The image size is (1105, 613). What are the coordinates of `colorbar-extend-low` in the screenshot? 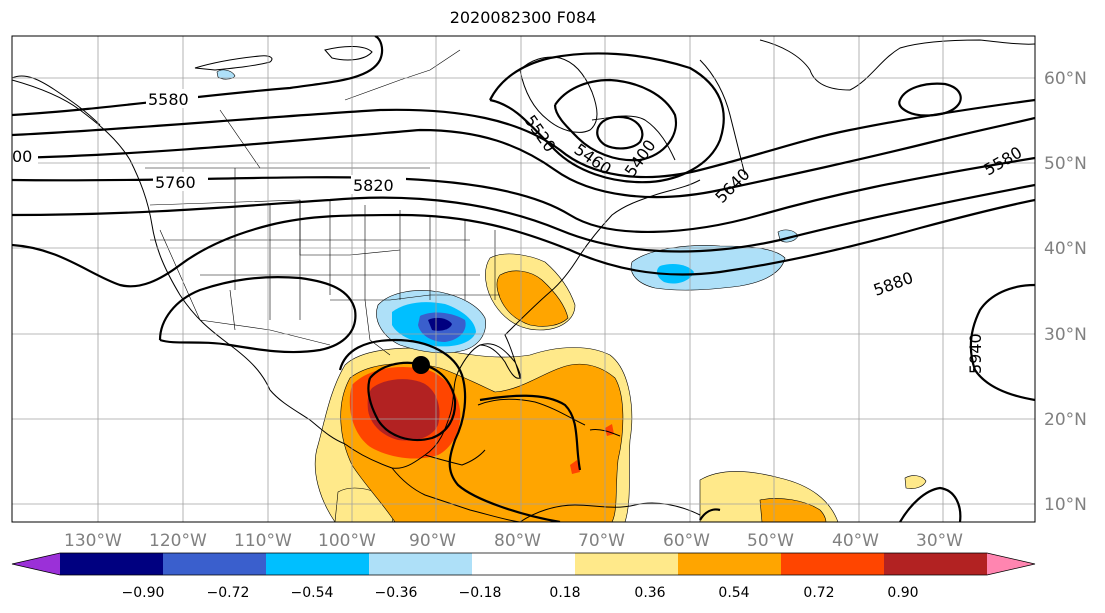 It's located at (36, 564).